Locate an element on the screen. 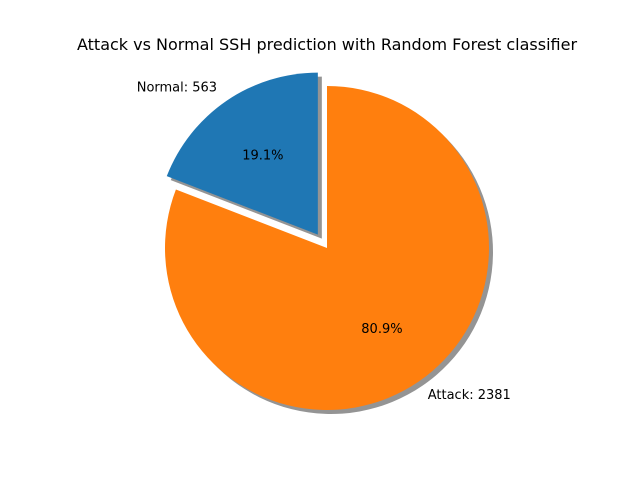 Image resolution: width=640 pixels, height=480 pixels. slice-percent-label: 19.1% is located at coordinates (262, 155).